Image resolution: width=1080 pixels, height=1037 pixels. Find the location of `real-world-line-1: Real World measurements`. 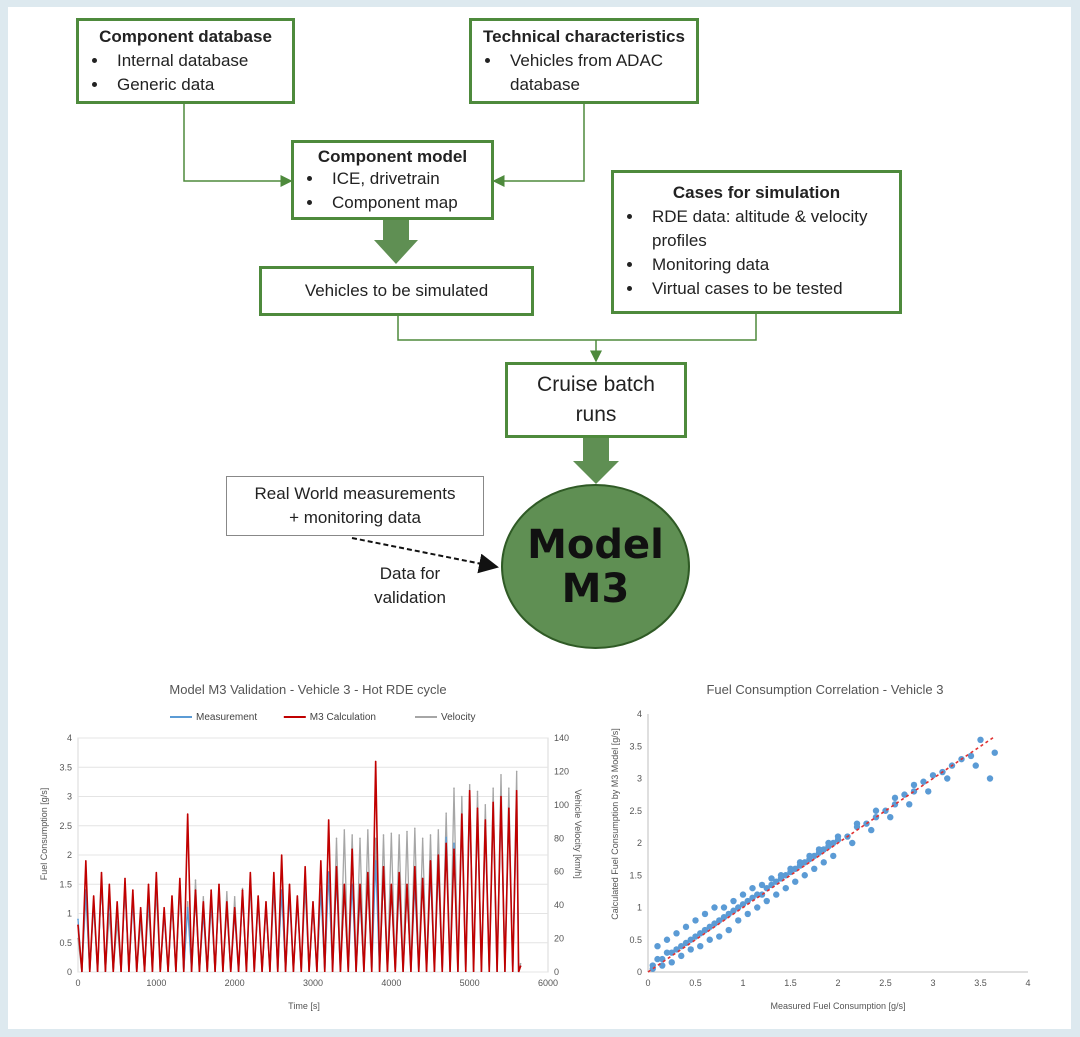

real-world-line-1: Real World measurements is located at coordinates (355, 493).